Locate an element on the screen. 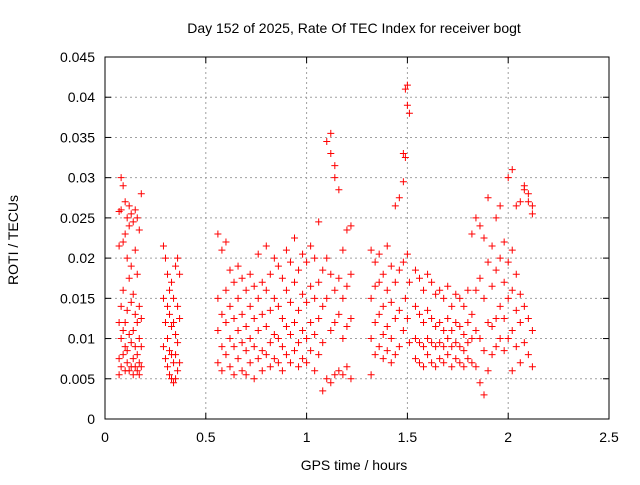 The height and width of the screenshot is (485, 640). y-tick-label: 0 is located at coordinates (91, 419).